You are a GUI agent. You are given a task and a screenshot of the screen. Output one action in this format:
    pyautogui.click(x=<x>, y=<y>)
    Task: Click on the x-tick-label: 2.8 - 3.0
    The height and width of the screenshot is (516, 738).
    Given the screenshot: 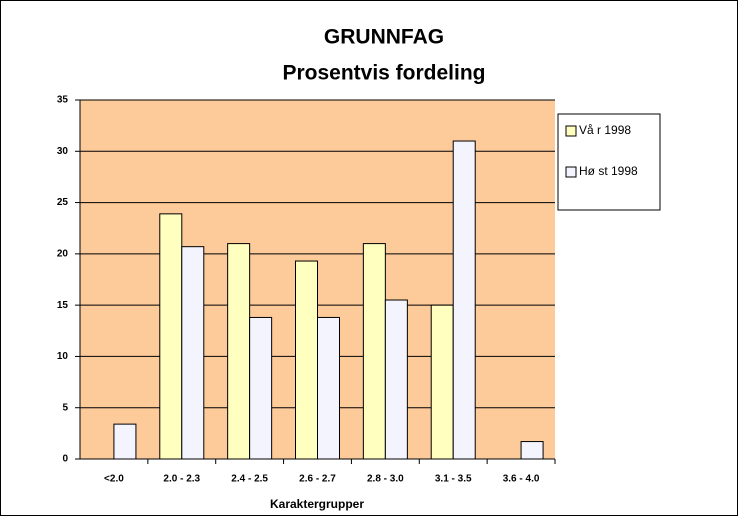 What is the action you would take?
    pyautogui.click(x=385, y=479)
    